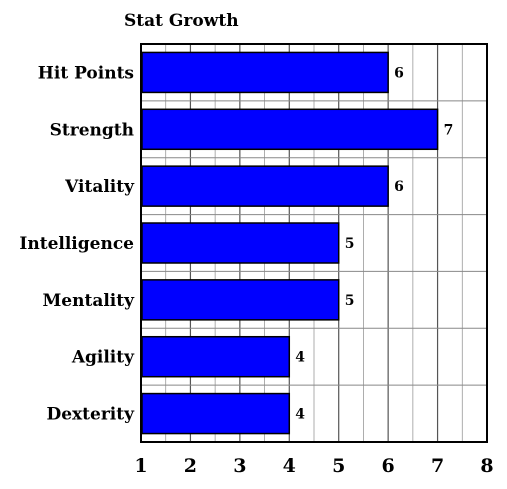 Image resolution: width=507 pixels, height=489 pixels. What do you see at coordinates (190, 466) in the screenshot?
I see `x-tick-label: 2` at bounding box center [190, 466].